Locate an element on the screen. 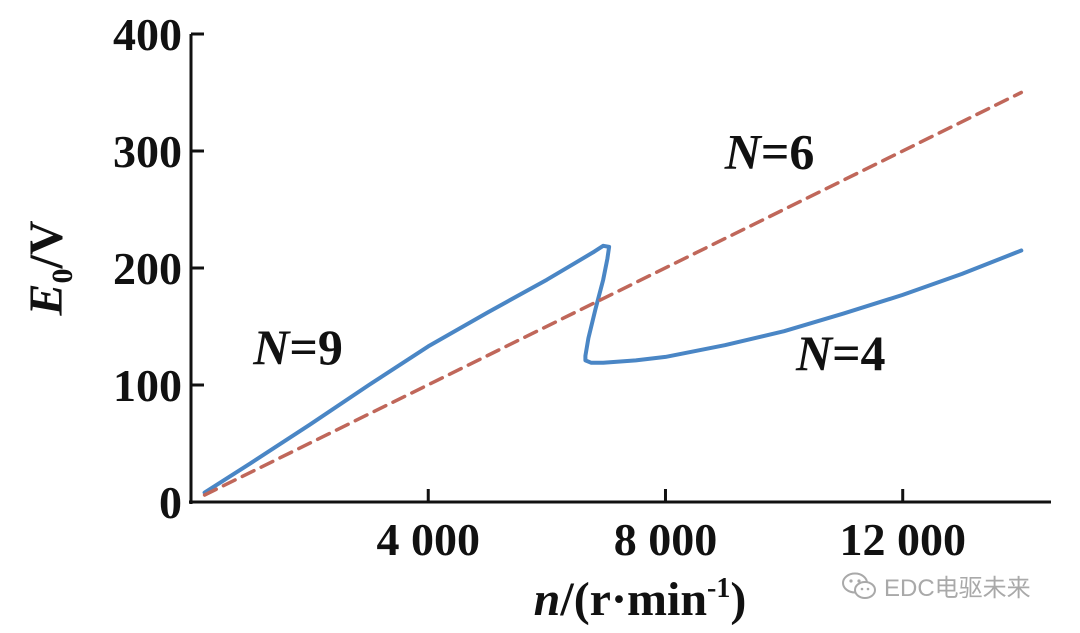 Image resolution: width=1080 pixels, height=633 pixels. curve-label-value: =6 is located at coordinates (788, 152).